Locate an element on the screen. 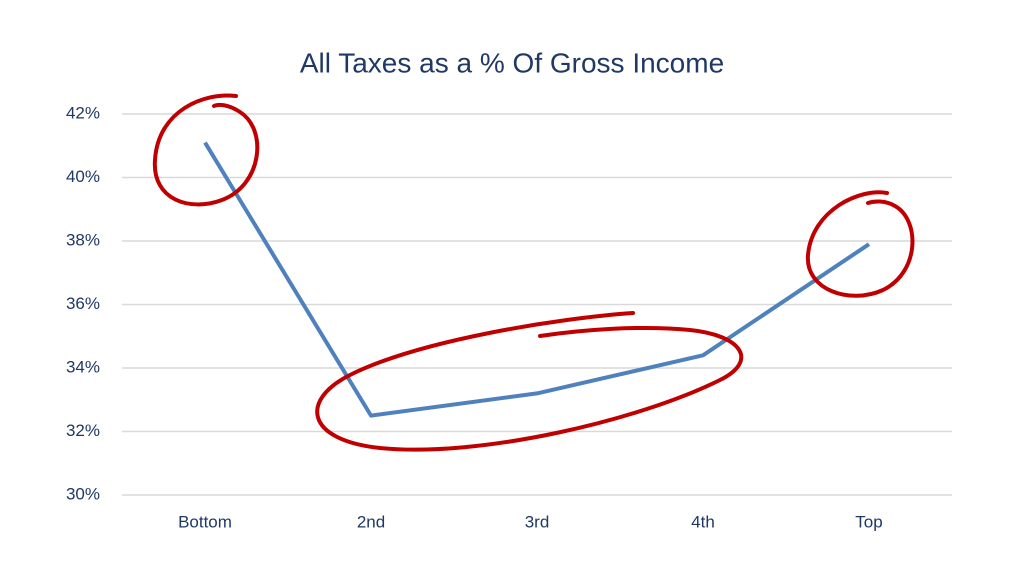 Image resolution: width=1024 pixels, height=576 pixels. y-tick-label: 34% is located at coordinates (83, 366).